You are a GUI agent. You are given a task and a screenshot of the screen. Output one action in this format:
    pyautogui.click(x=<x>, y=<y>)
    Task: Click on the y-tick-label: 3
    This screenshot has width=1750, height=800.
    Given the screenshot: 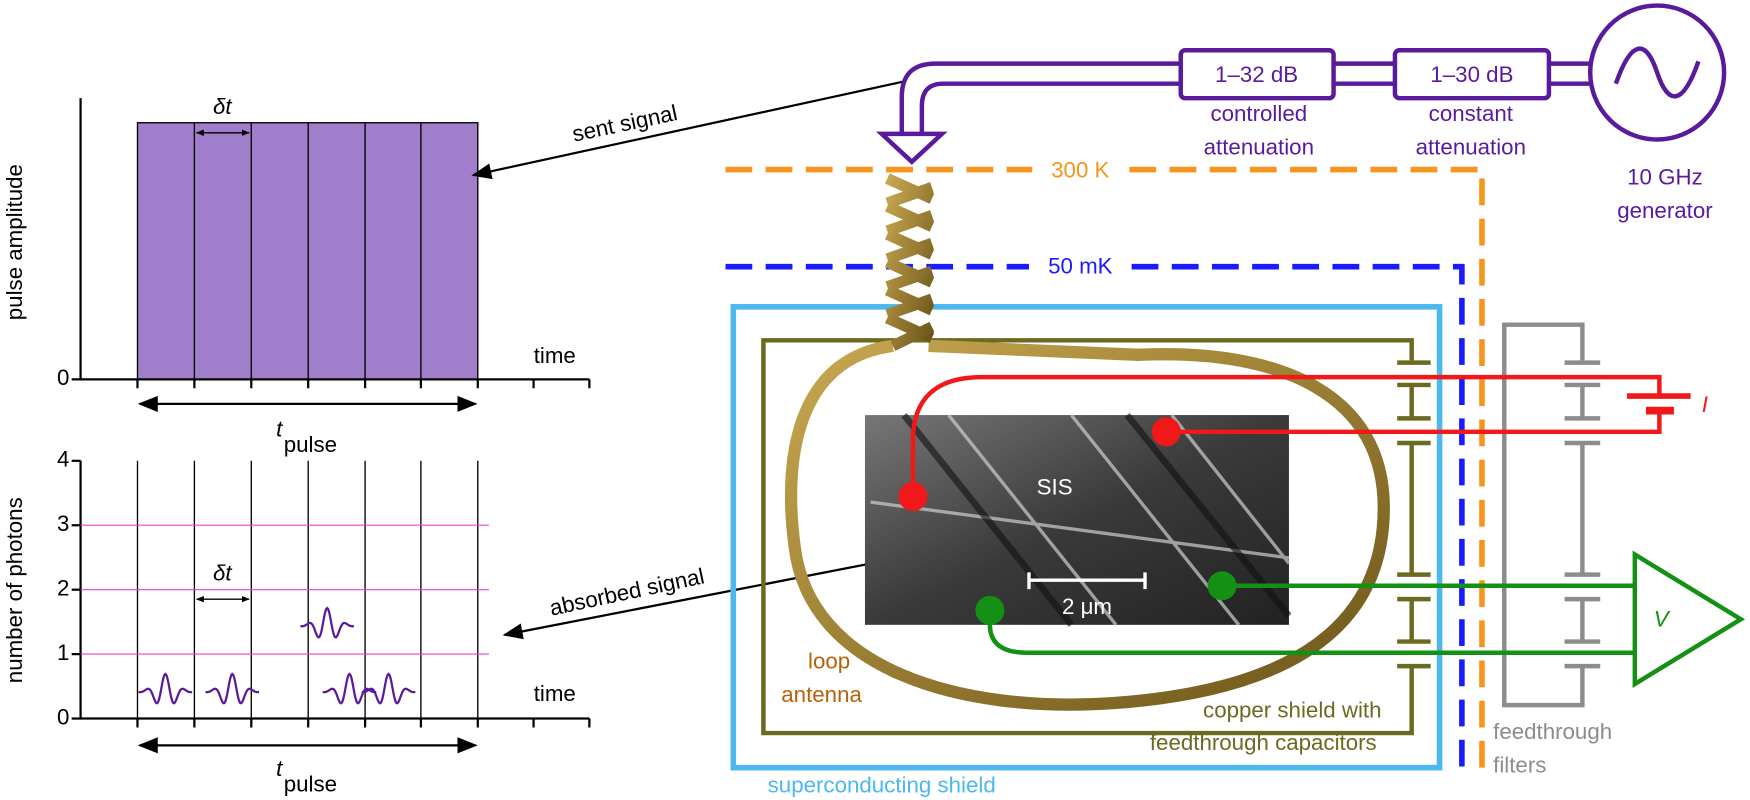 What is the action you would take?
    pyautogui.click(x=63, y=523)
    